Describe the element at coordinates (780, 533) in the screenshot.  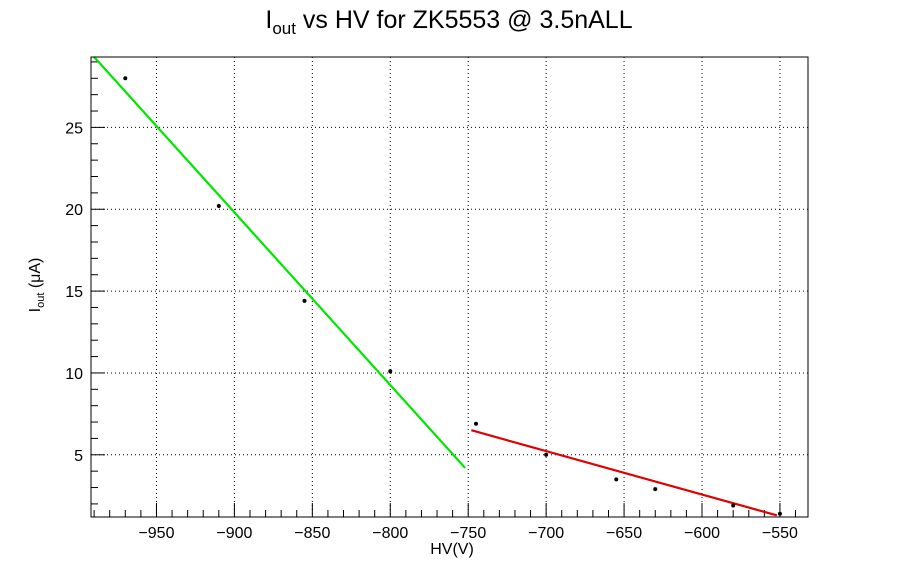
I see `x-tick-label: −550` at that location.